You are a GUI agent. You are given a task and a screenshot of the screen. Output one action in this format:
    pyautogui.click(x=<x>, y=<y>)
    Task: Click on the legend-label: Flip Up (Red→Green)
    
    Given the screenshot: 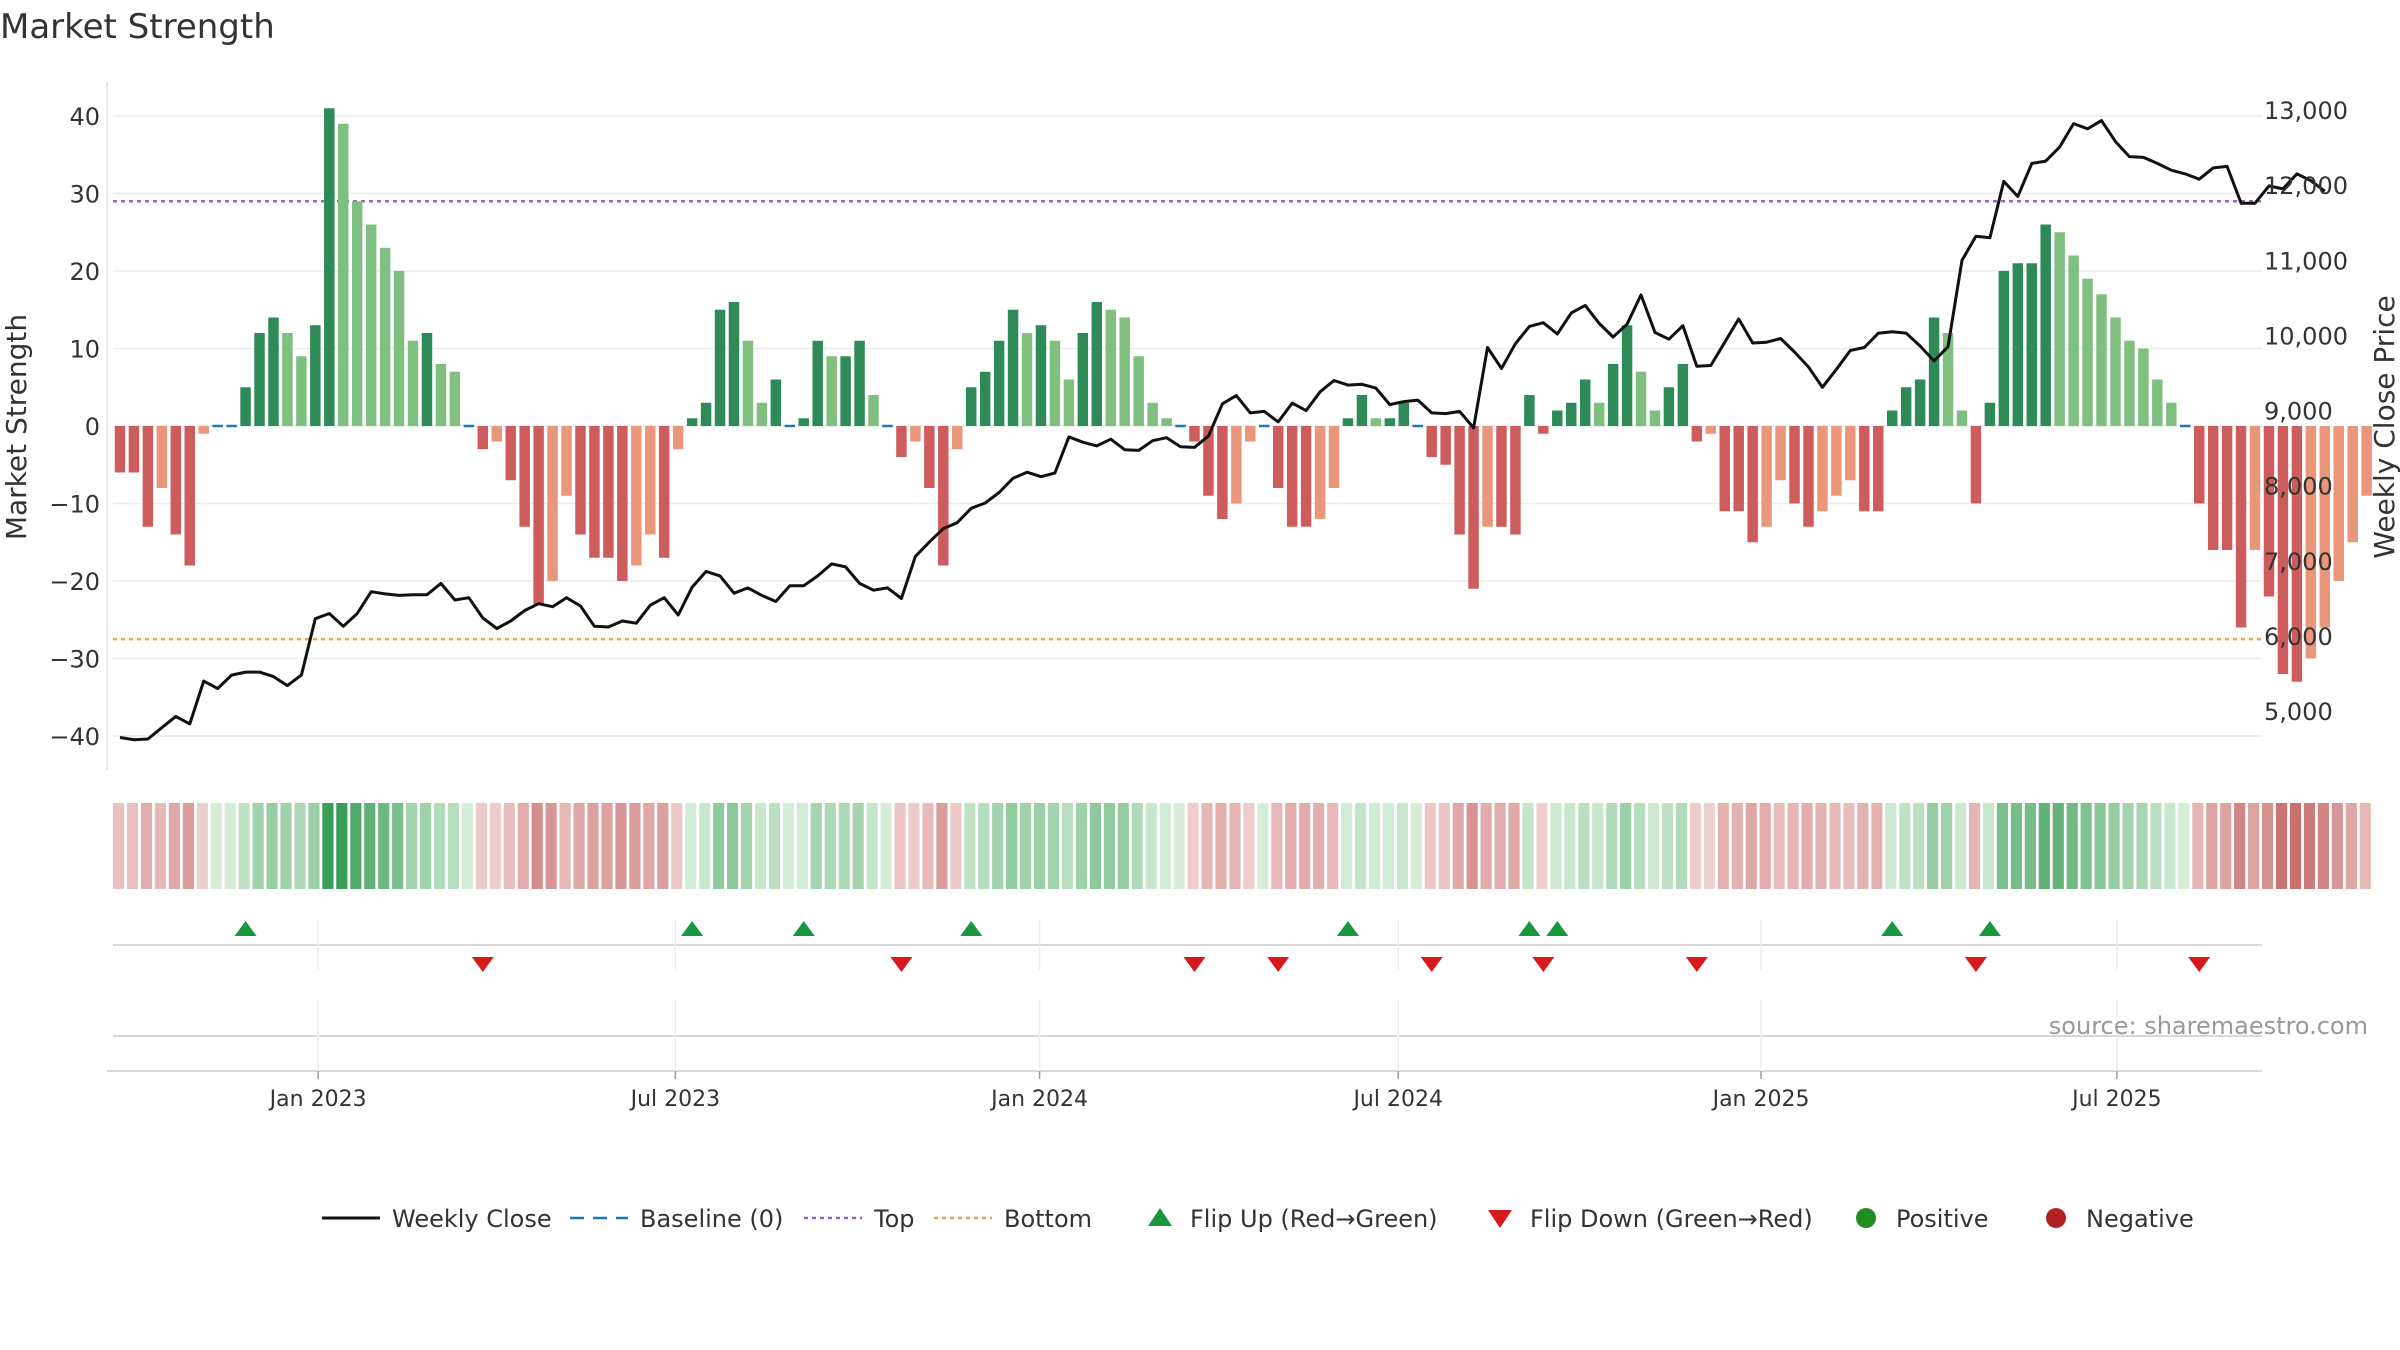 What is the action you would take?
    pyautogui.click(x=1314, y=1219)
    